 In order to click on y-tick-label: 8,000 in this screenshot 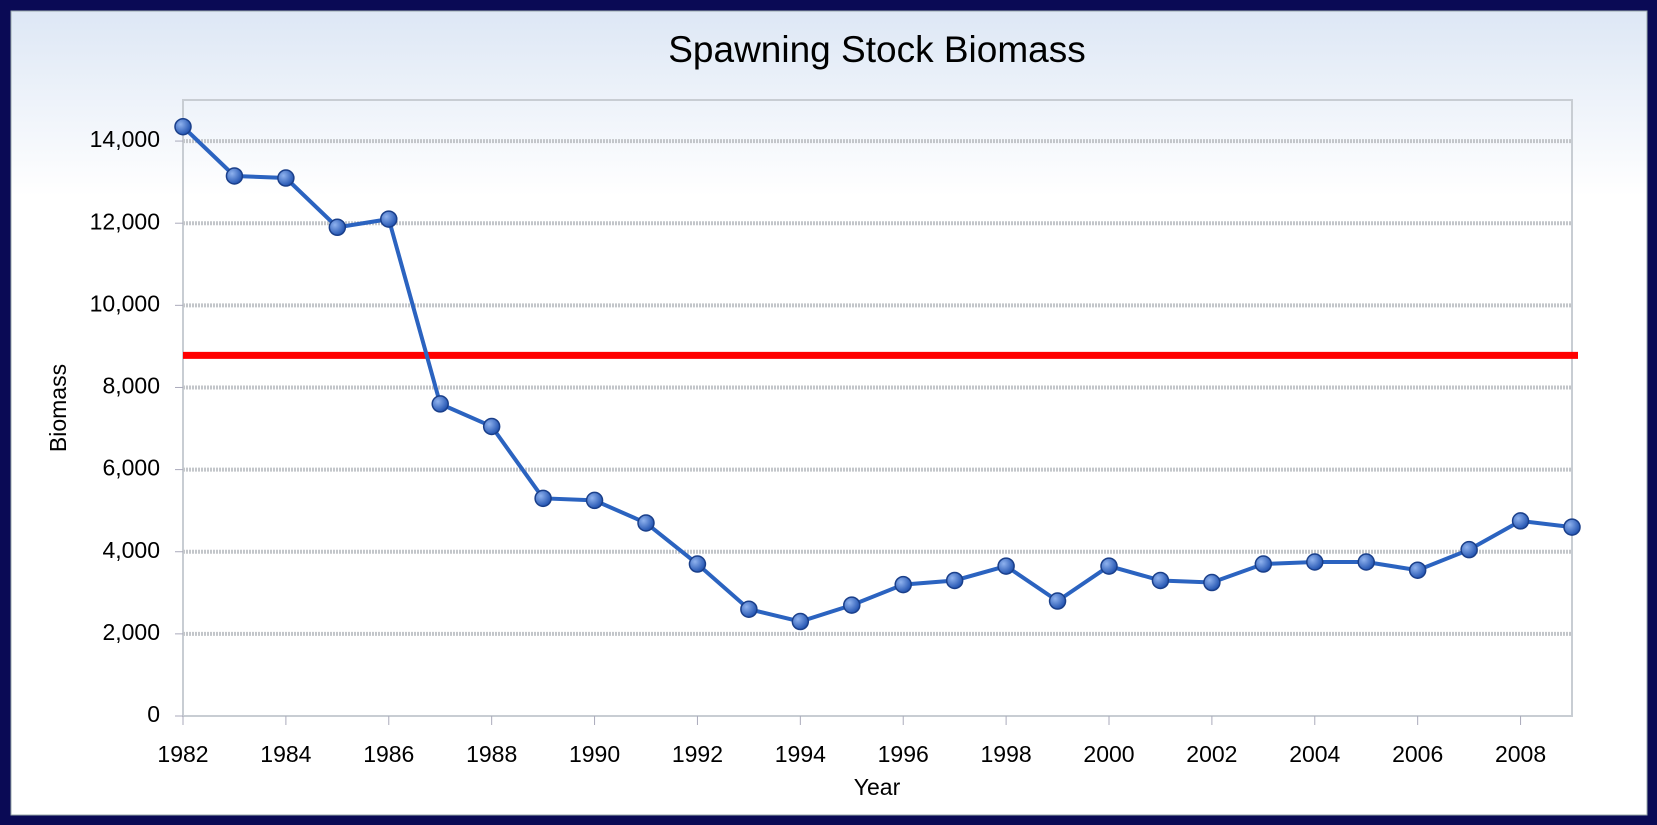, I will do `click(131, 386)`.